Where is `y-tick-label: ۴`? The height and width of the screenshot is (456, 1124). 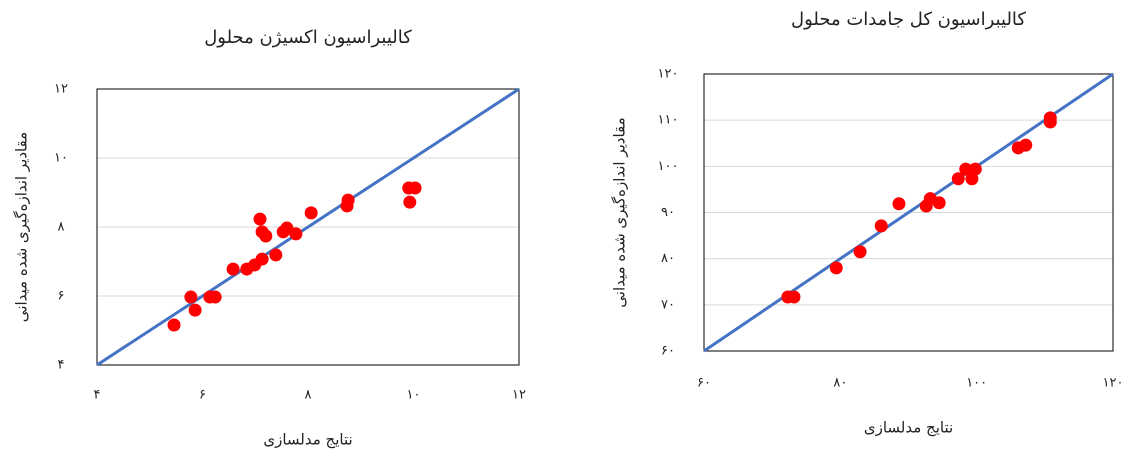 y-tick-label: ۴ is located at coordinates (61, 365).